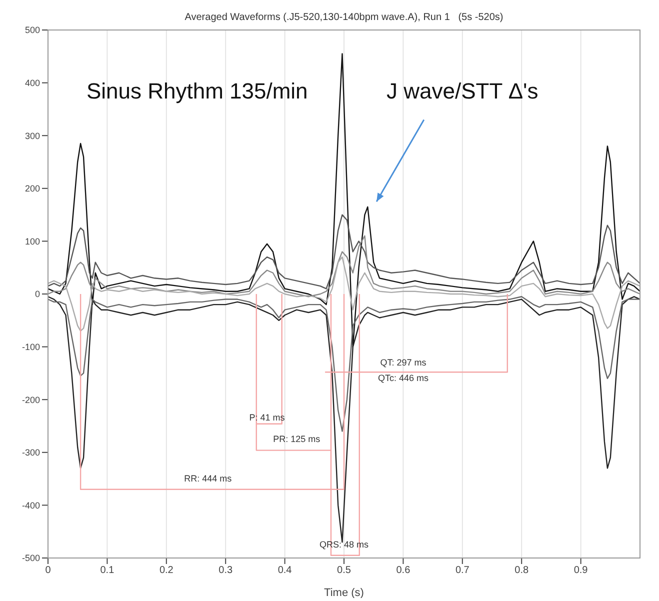 Image resolution: width=659 pixels, height=601 pixels. Describe the element at coordinates (48, 570) in the screenshot. I see `x-tick-label: 0` at that location.